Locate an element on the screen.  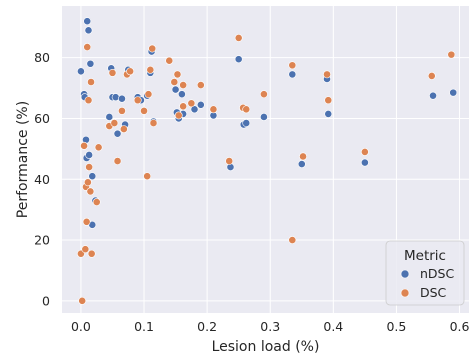
x-tick-label: 0.6 is located at coordinates (460, 326).